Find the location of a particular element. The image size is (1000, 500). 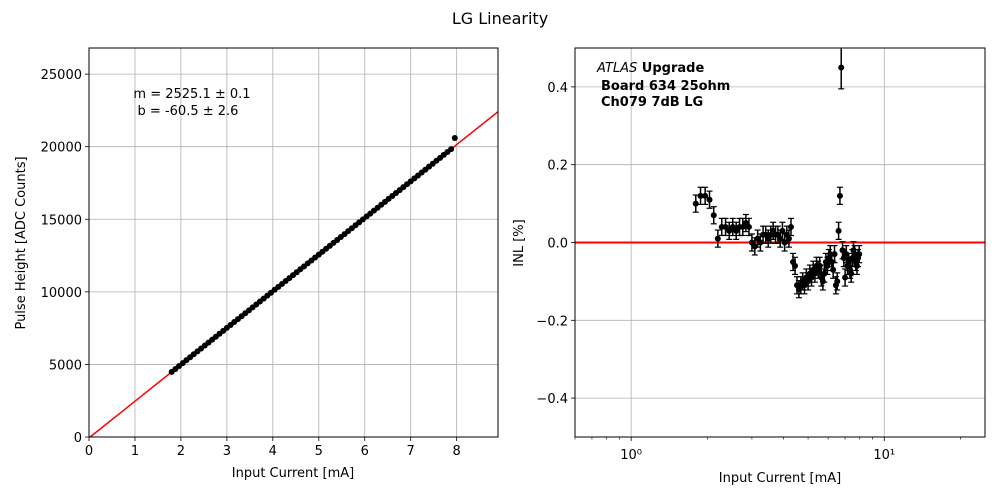

linearity-y-tick-label: 0 is located at coordinates (78, 438).